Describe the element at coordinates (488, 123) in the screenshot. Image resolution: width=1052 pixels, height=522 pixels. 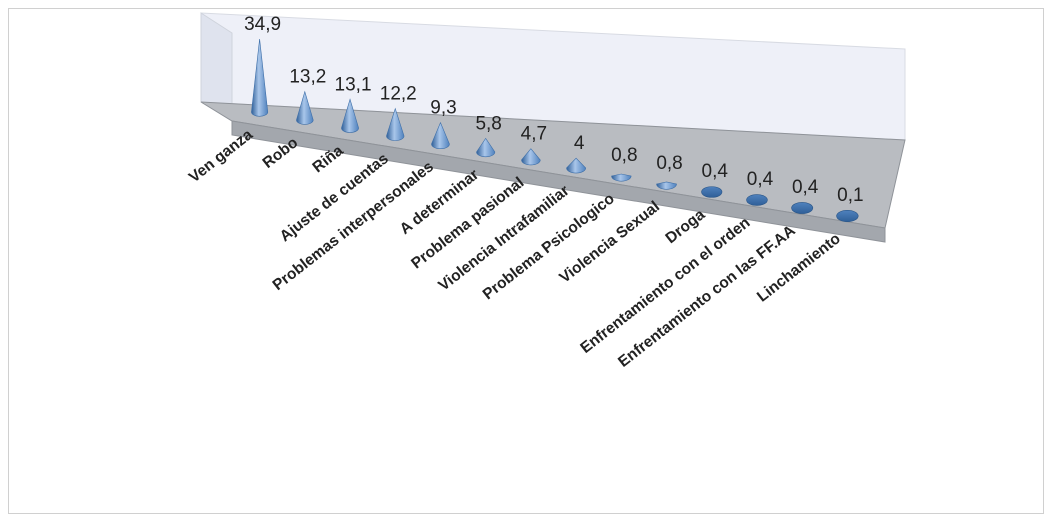
I see `value-label: 5,8` at that location.